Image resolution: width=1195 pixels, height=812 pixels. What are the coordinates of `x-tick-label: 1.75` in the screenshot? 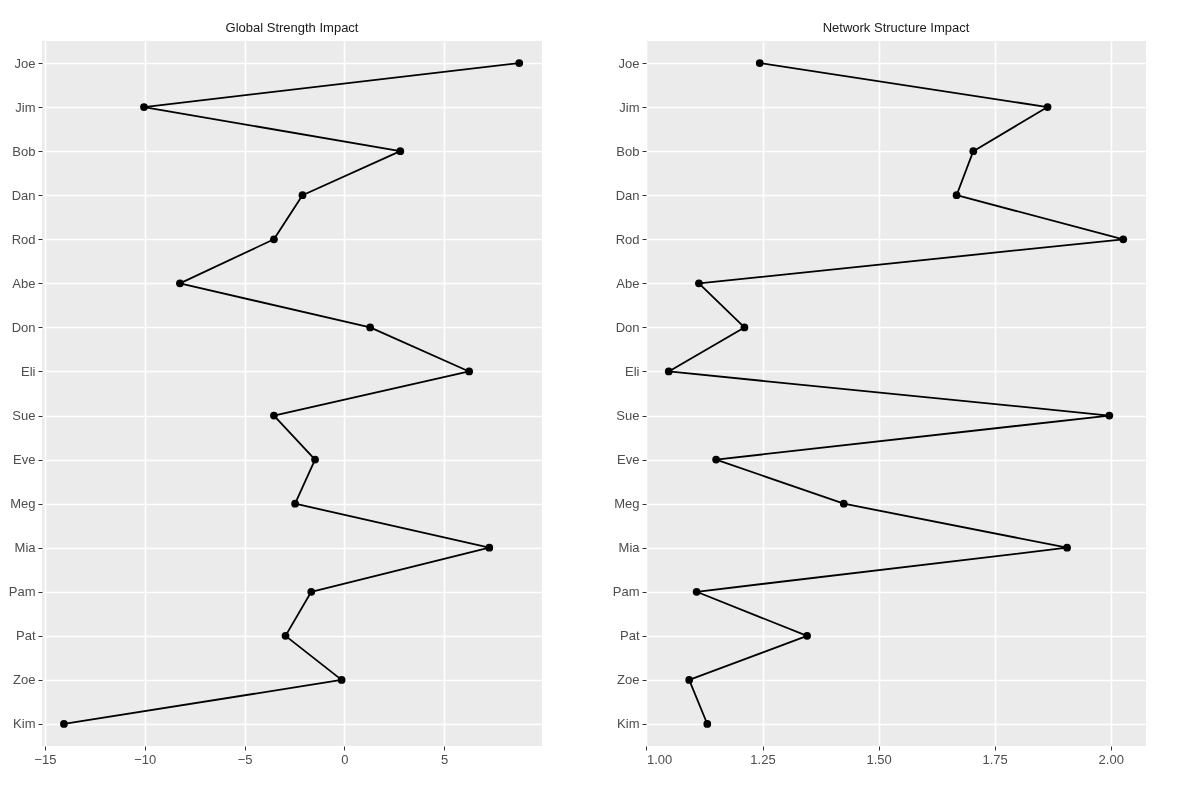 It's located at (995, 759).